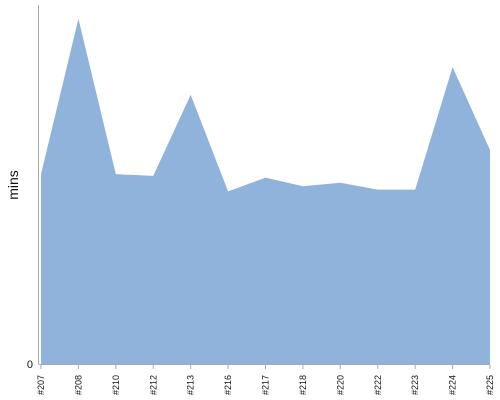 This screenshot has height=400, width=500. What do you see at coordinates (153, 385) in the screenshot?
I see `x-tick-label: #212` at bounding box center [153, 385].